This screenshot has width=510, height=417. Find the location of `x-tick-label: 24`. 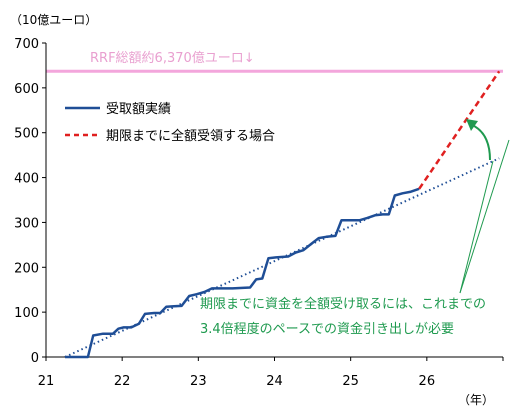

x-tick-label: 24 is located at coordinates (274, 381).